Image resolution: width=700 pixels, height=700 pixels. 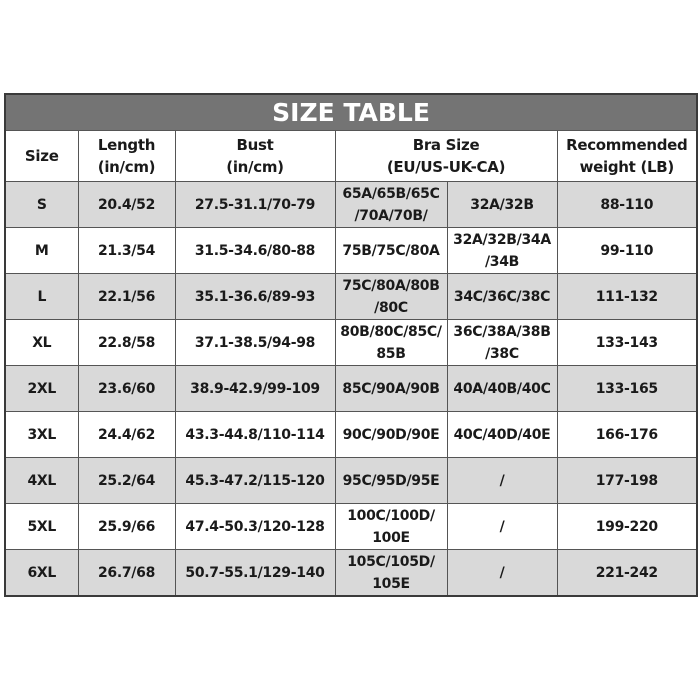 What do you see at coordinates (627, 156) in the screenshot?
I see `header-weight: Recommended weight (LB)` at bounding box center [627, 156].